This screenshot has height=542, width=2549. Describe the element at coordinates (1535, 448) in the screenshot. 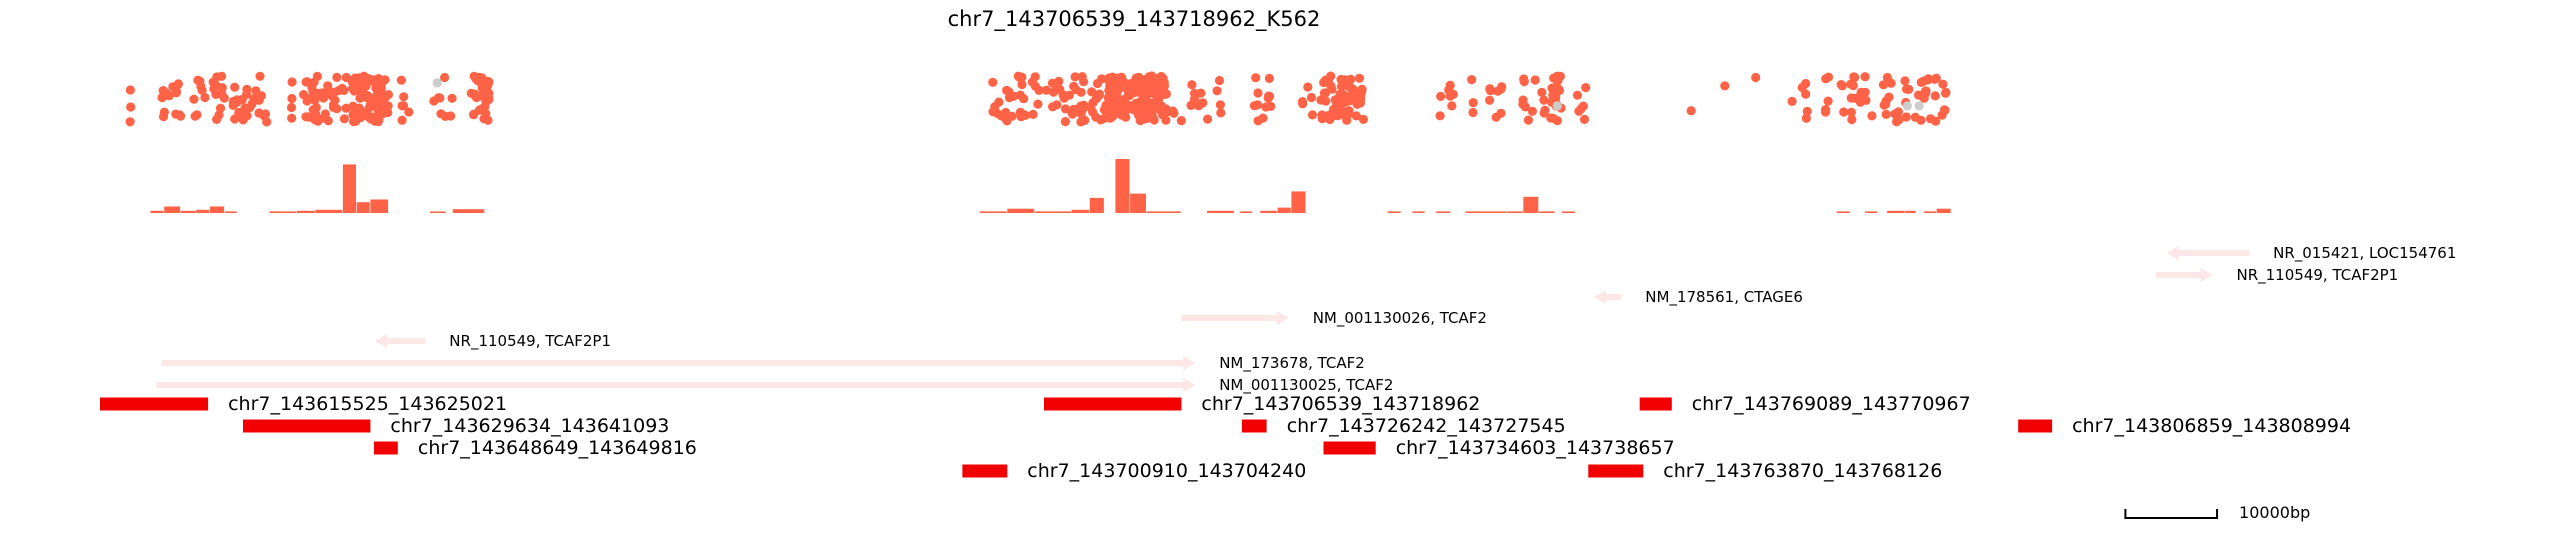

I see `region-label: chr7_143734603_143738657` at that location.